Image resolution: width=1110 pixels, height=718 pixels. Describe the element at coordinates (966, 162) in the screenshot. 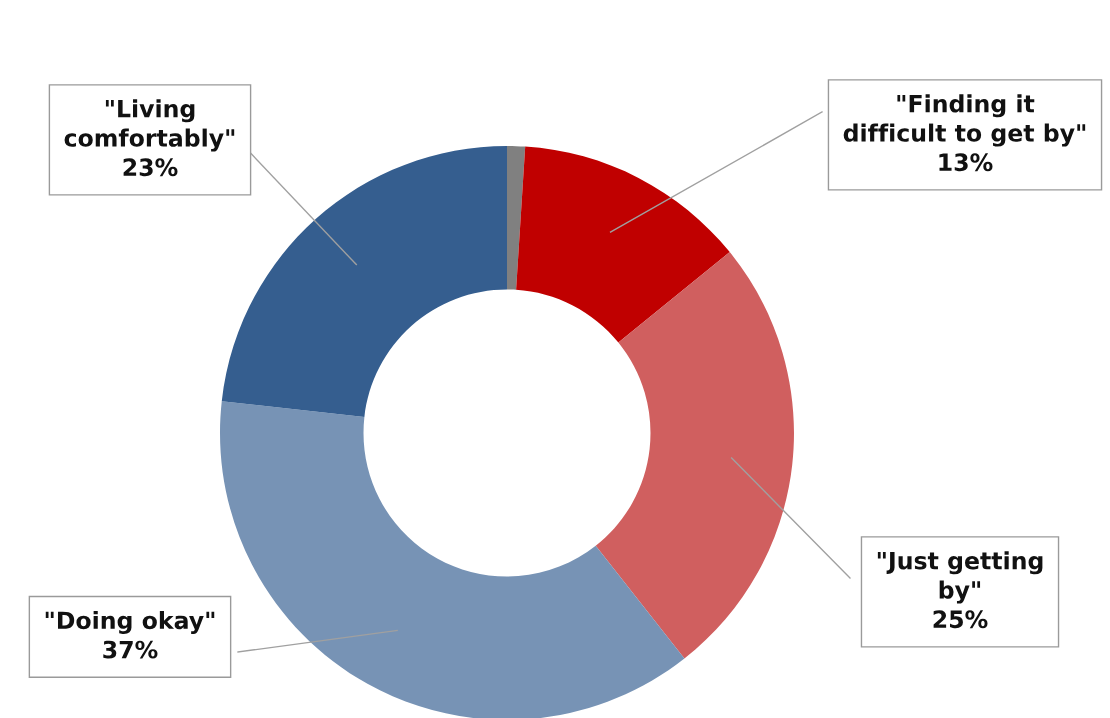

I see `data-label: 13%` at that location.